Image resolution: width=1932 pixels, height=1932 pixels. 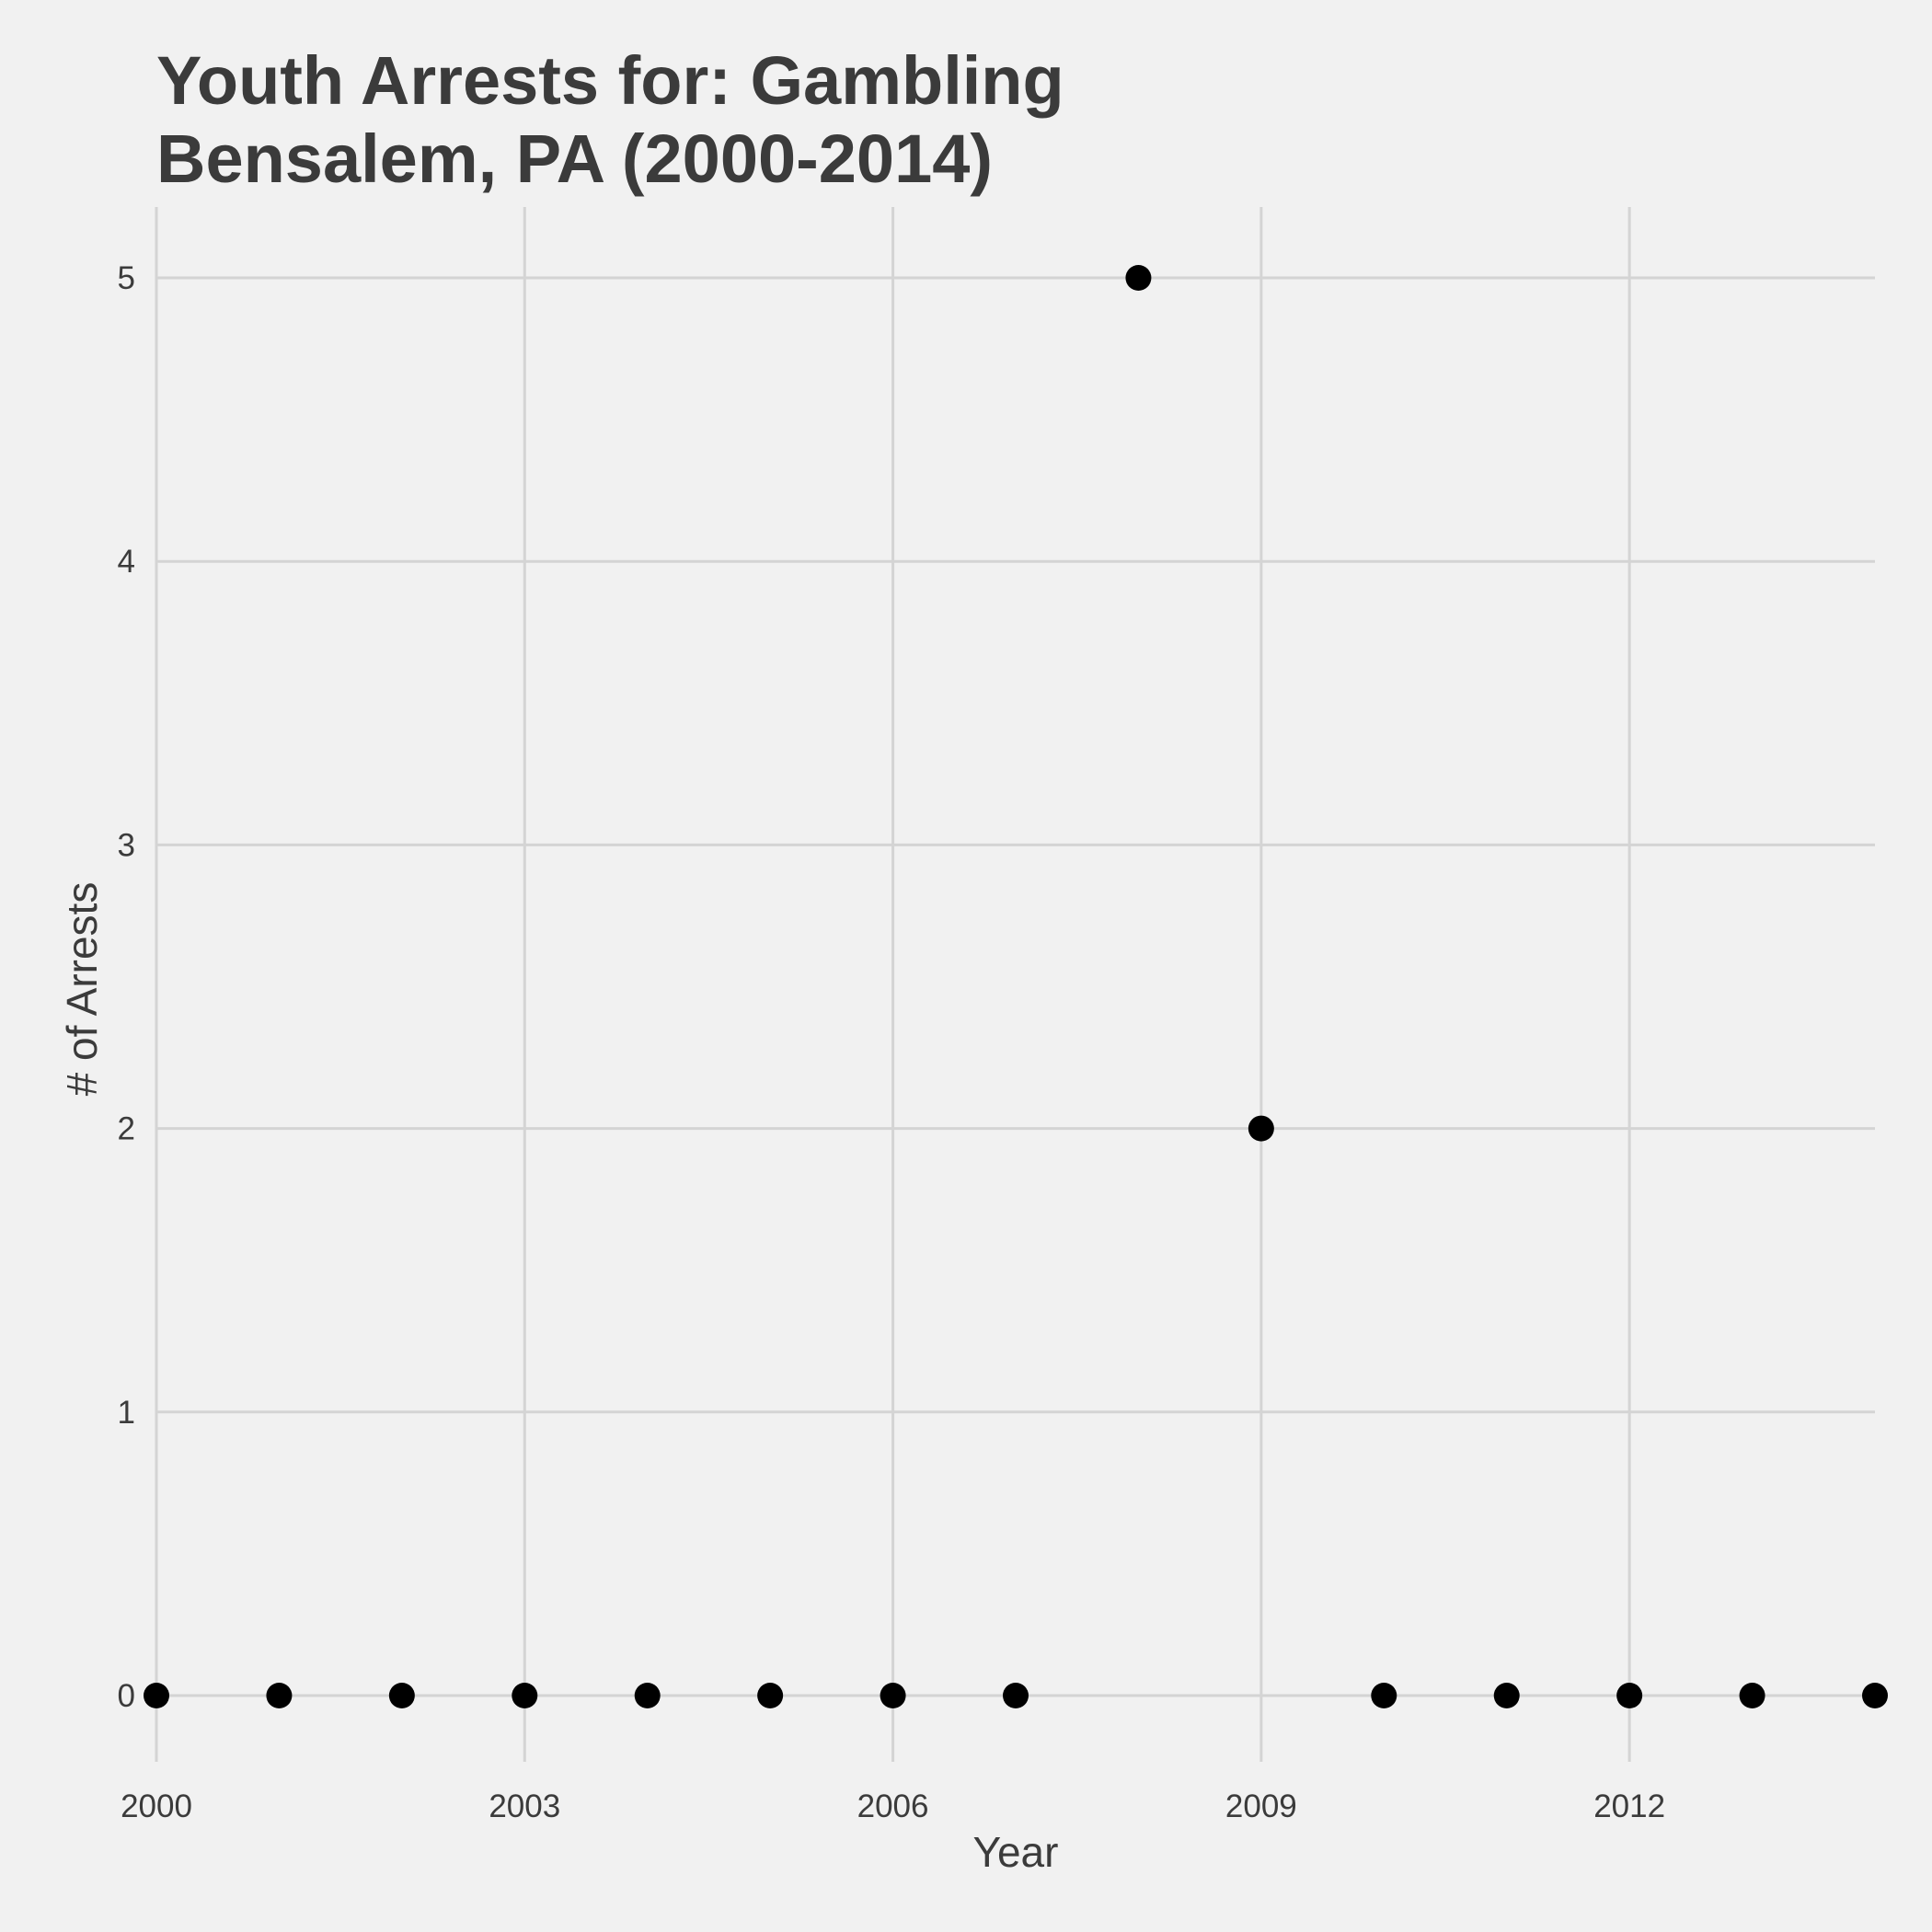 I want to click on y-tick-label: 5, so click(x=126, y=278).